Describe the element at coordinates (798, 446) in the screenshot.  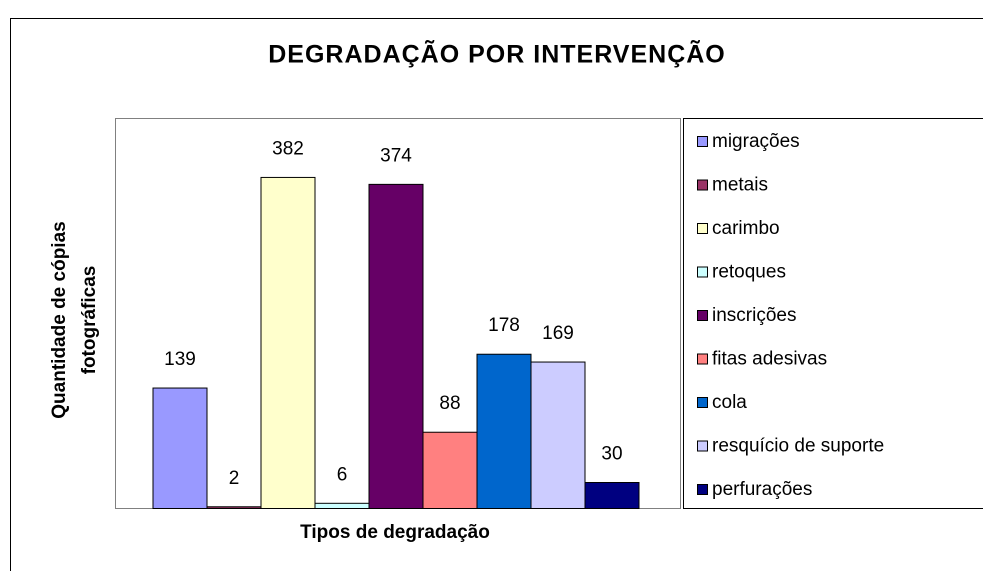
I see `legend-label: resquício de suporte` at that location.